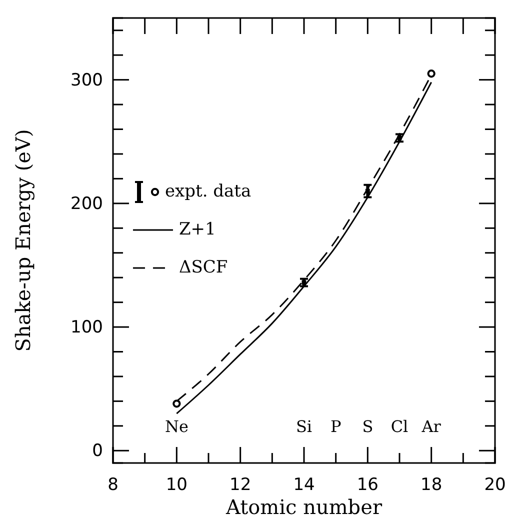  What do you see at coordinates (113, 484) in the screenshot?
I see `x-tick-label: 8` at bounding box center [113, 484].